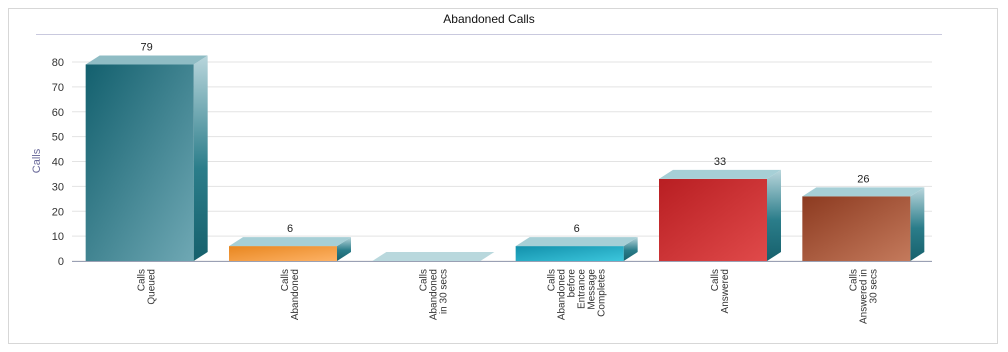 The image size is (1008, 352). What do you see at coordinates (863, 179) in the screenshot?
I see `data-label: 26` at bounding box center [863, 179].